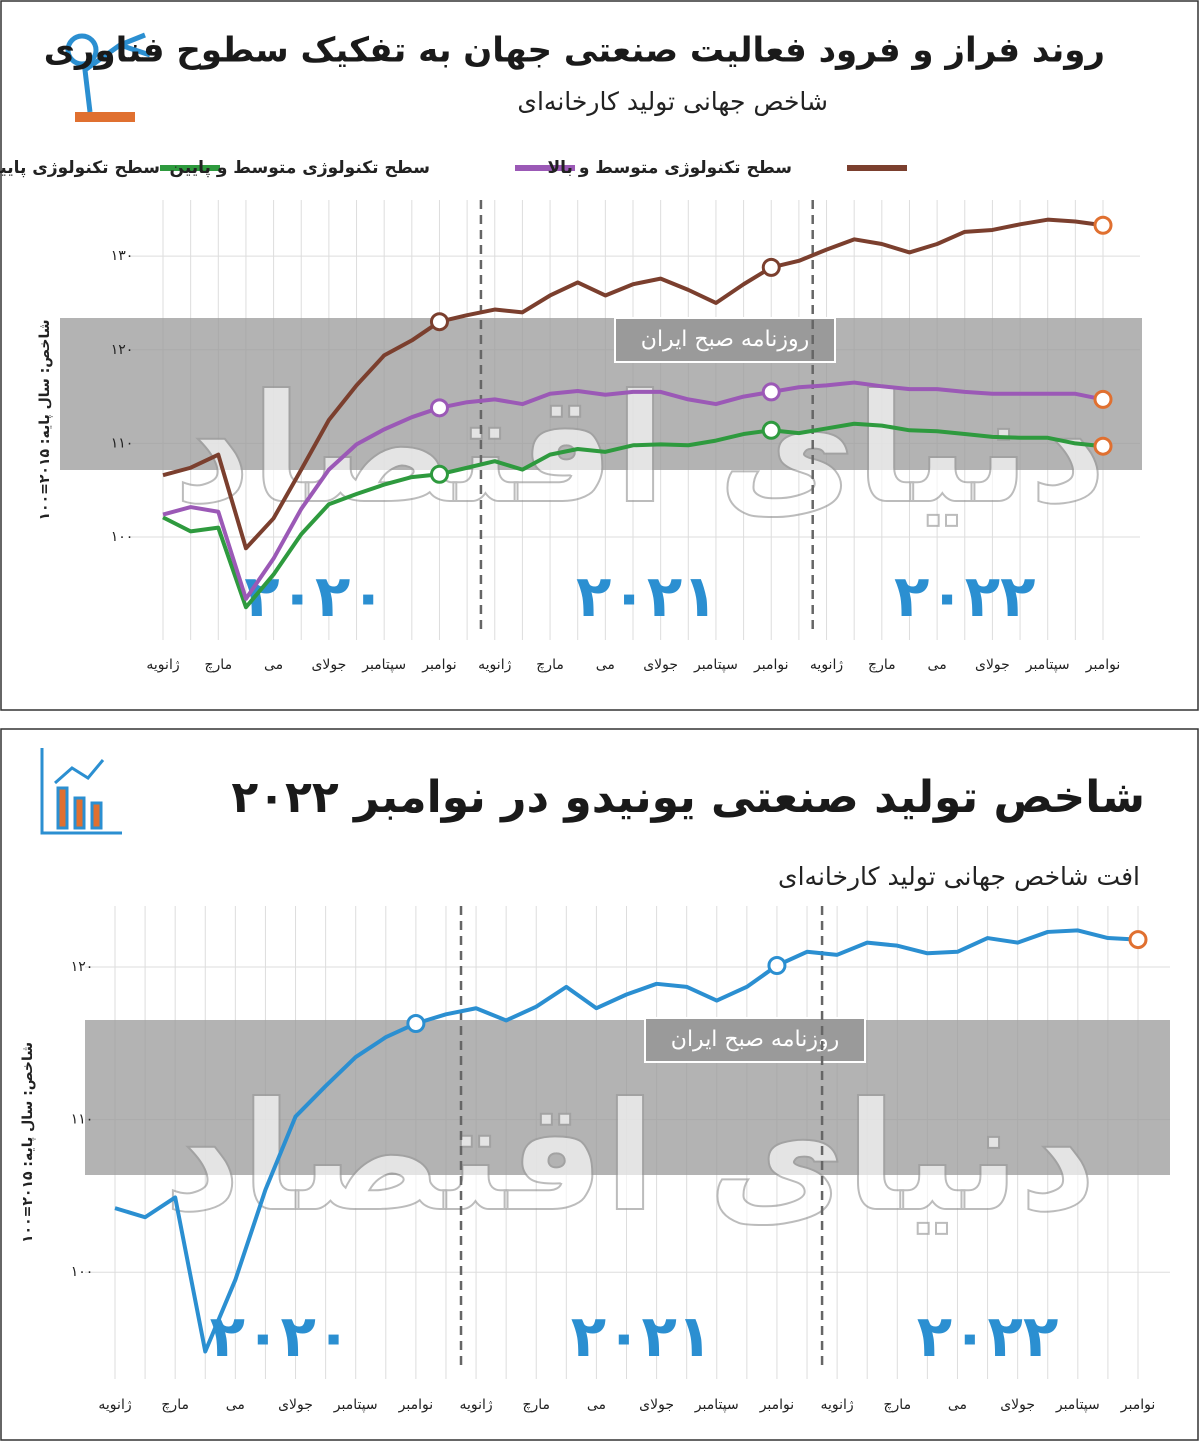 This screenshot has height=1441, width=1200. Describe the element at coordinates (630, 1158) in the screenshot. I see `watermark: دنیای اقتصاد` at that location.